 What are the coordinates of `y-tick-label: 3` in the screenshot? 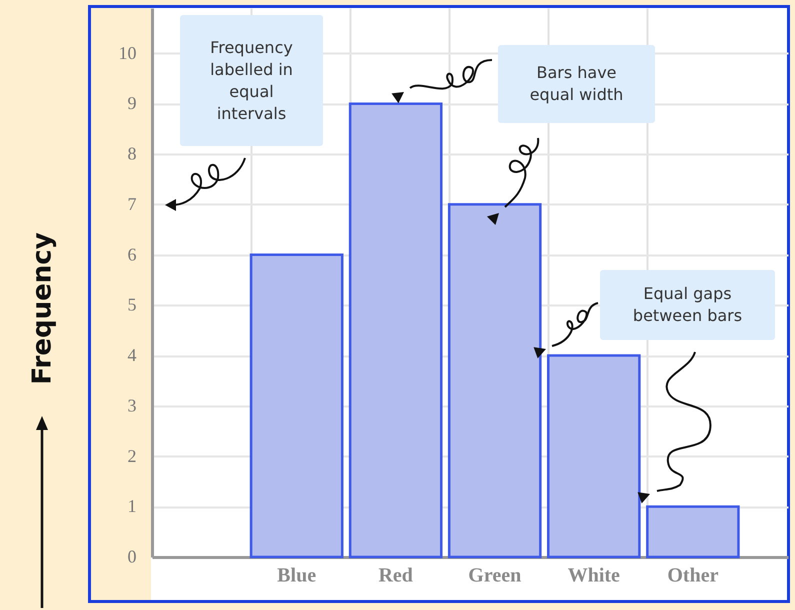 It's located at (132, 405).